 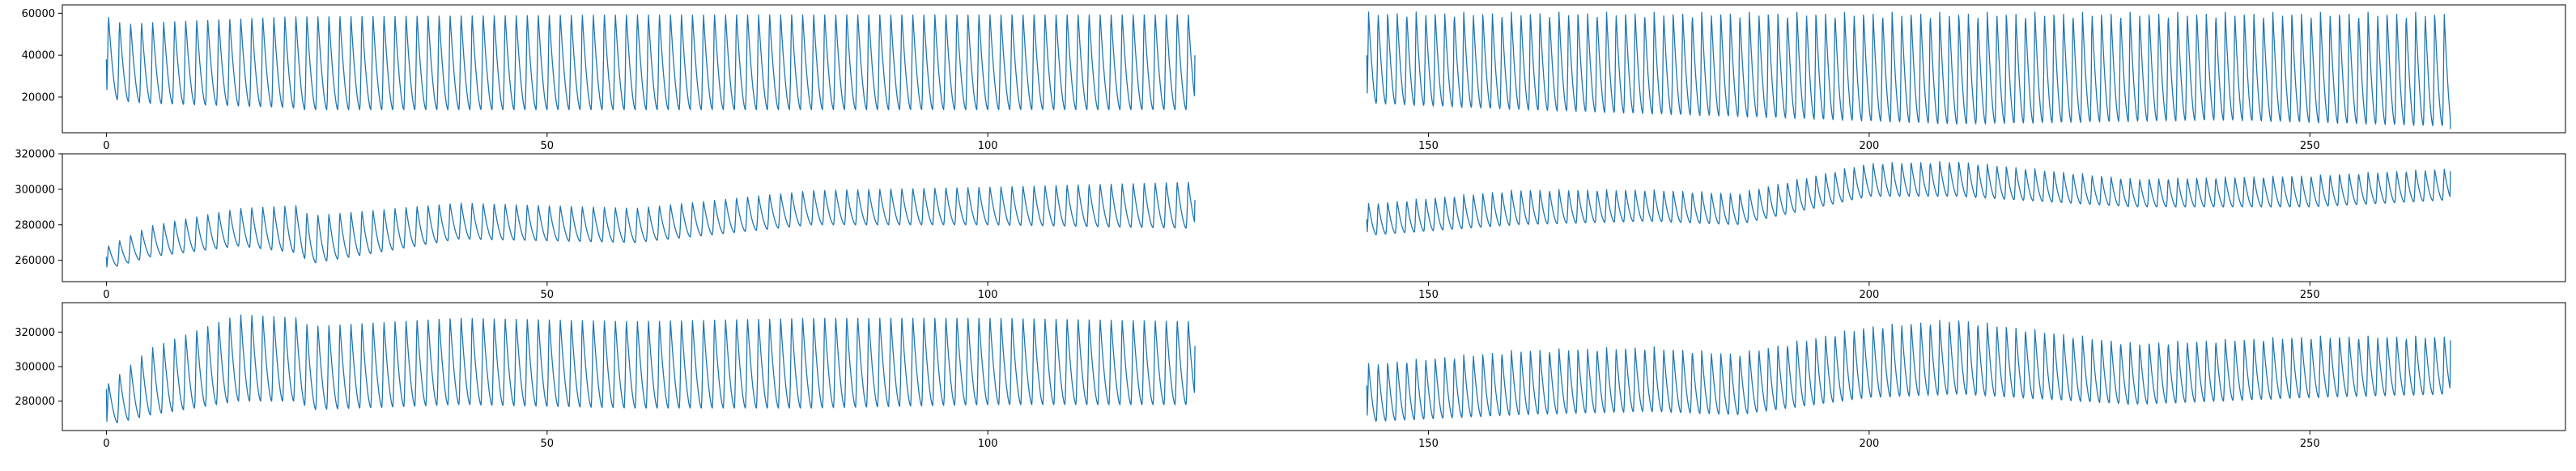 I want to click on y-tick-label: 60000, so click(x=38, y=14).